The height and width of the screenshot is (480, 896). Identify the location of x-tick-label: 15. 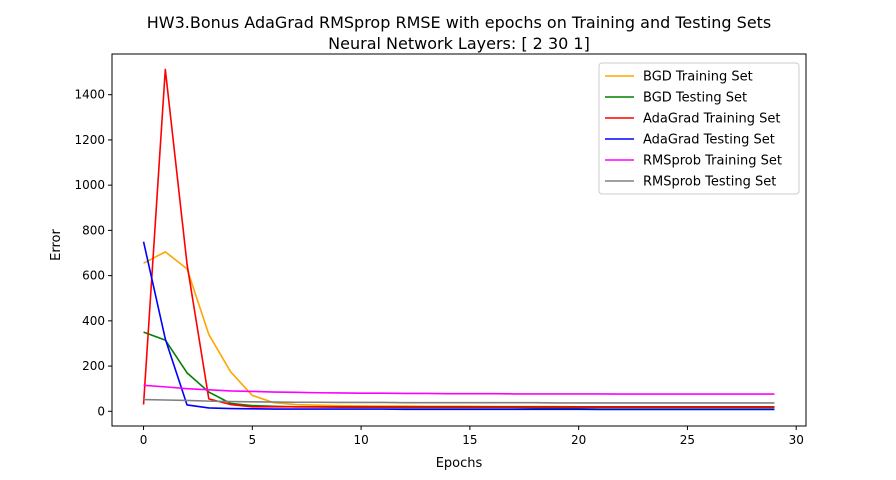
(469, 440).